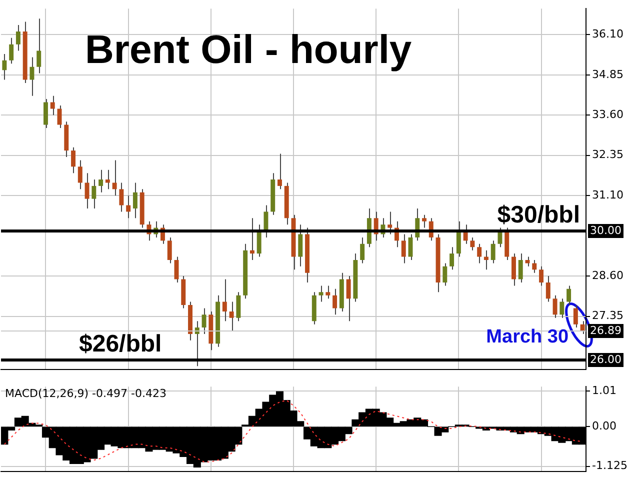 The height and width of the screenshot is (480, 640). Describe the element at coordinates (608, 195) in the screenshot. I see `y-tick-label: 31.10` at that location.